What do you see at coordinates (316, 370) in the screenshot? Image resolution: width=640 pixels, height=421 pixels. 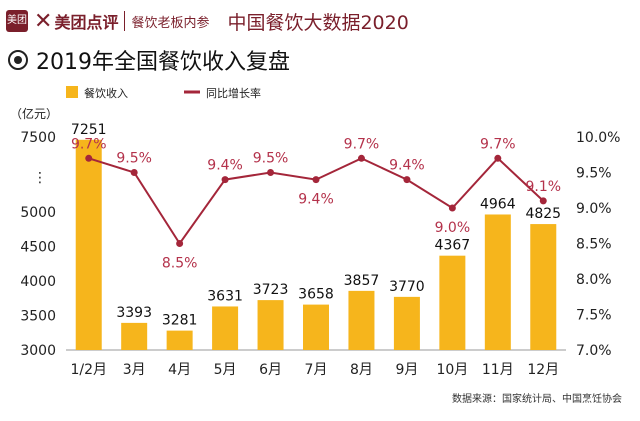 I see `x-tick-label: 7月` at bounding box center [316, 370].